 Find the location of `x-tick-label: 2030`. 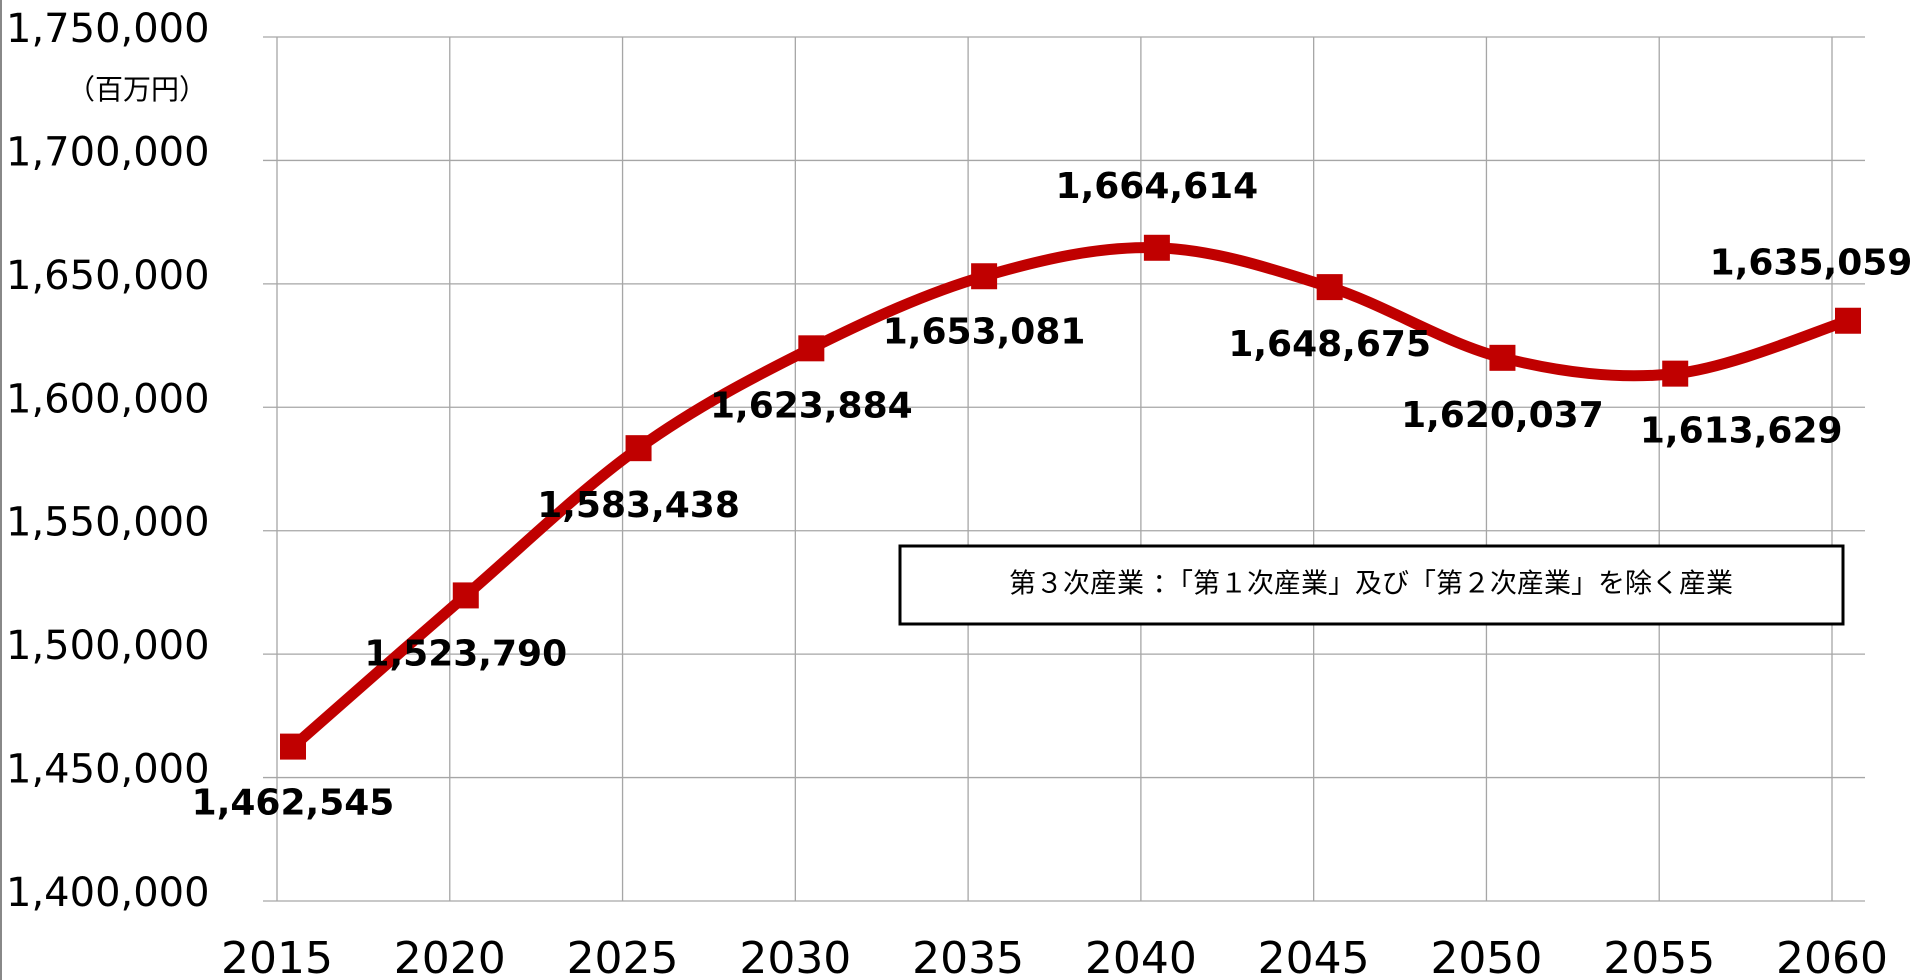

x-tick-label: 2030 is located at coordinates (795, 956).